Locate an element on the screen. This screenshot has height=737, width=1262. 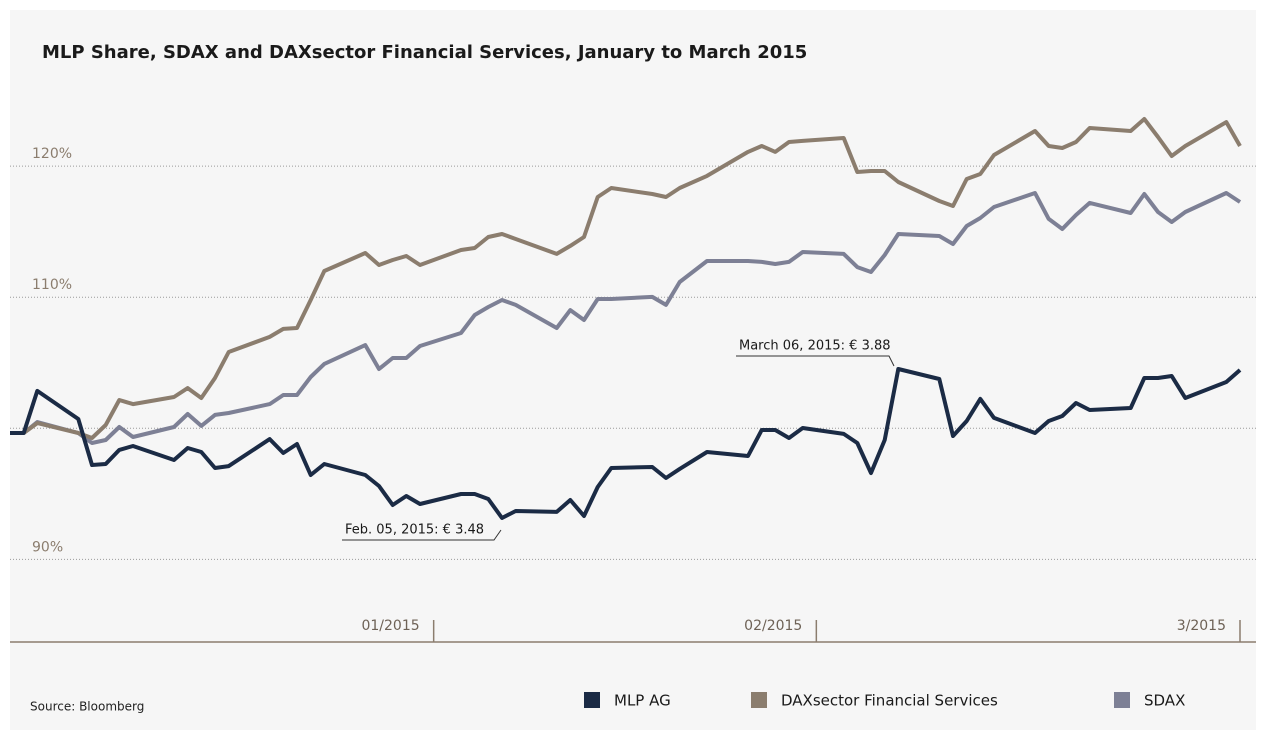
y-tick-label: 120% is located at coordinates (52, 154).